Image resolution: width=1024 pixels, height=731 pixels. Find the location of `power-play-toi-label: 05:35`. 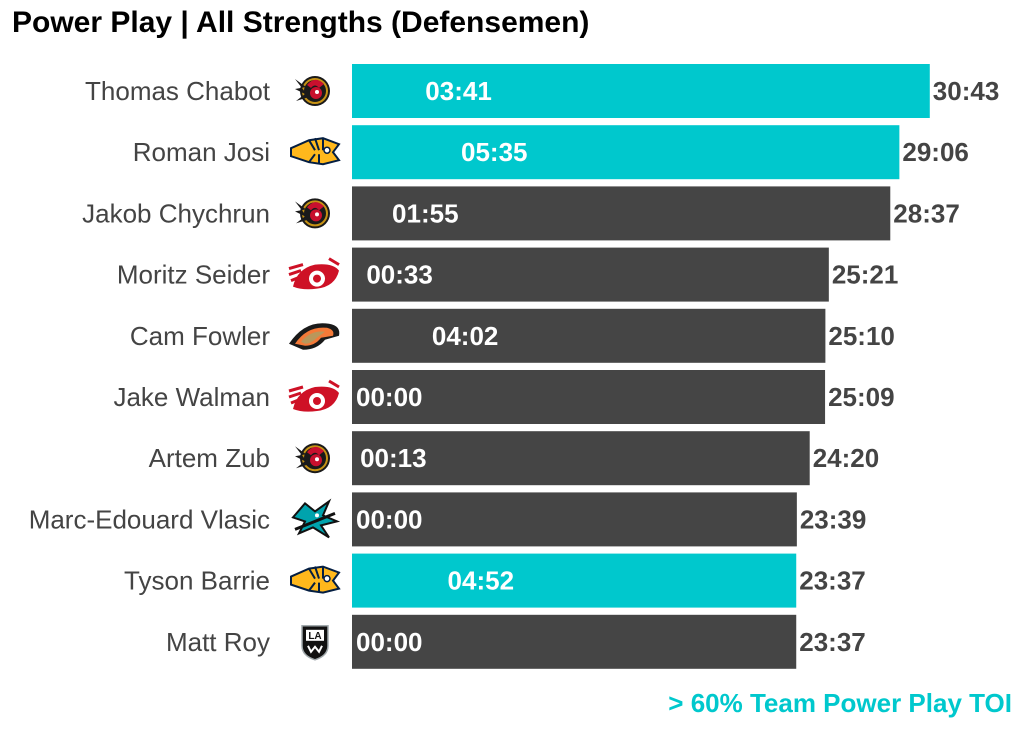

power-play-toi-label: 05:35 is located at coordinates (494, 152).